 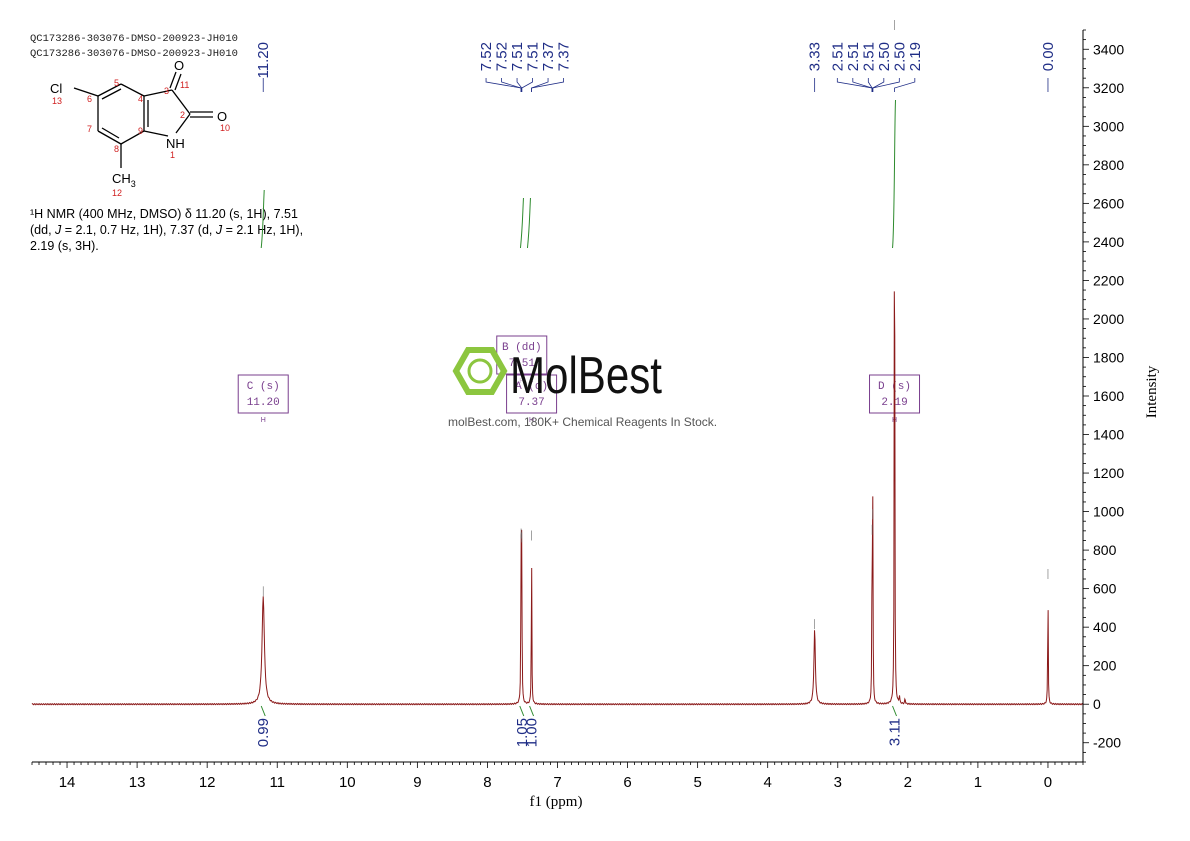 What do you see at coordinates (838, 782) in the screenshot?
I see `x-tick-label: 3` at bounding box center [838, 782].